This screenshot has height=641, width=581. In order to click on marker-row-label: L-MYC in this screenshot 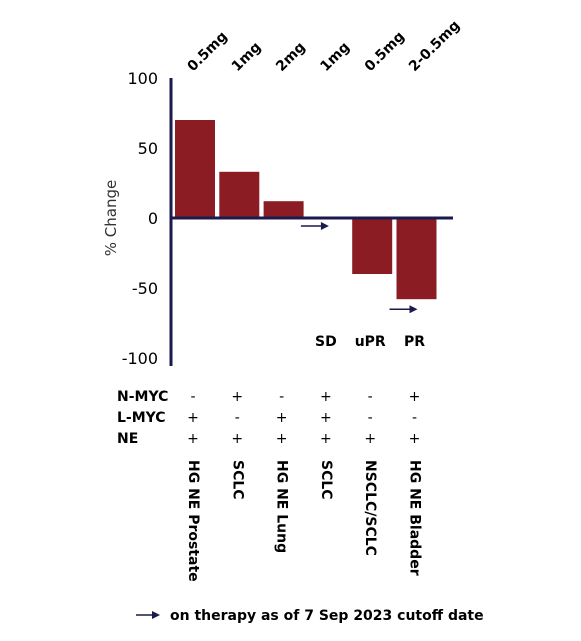, I will do `click(141, 418)`.